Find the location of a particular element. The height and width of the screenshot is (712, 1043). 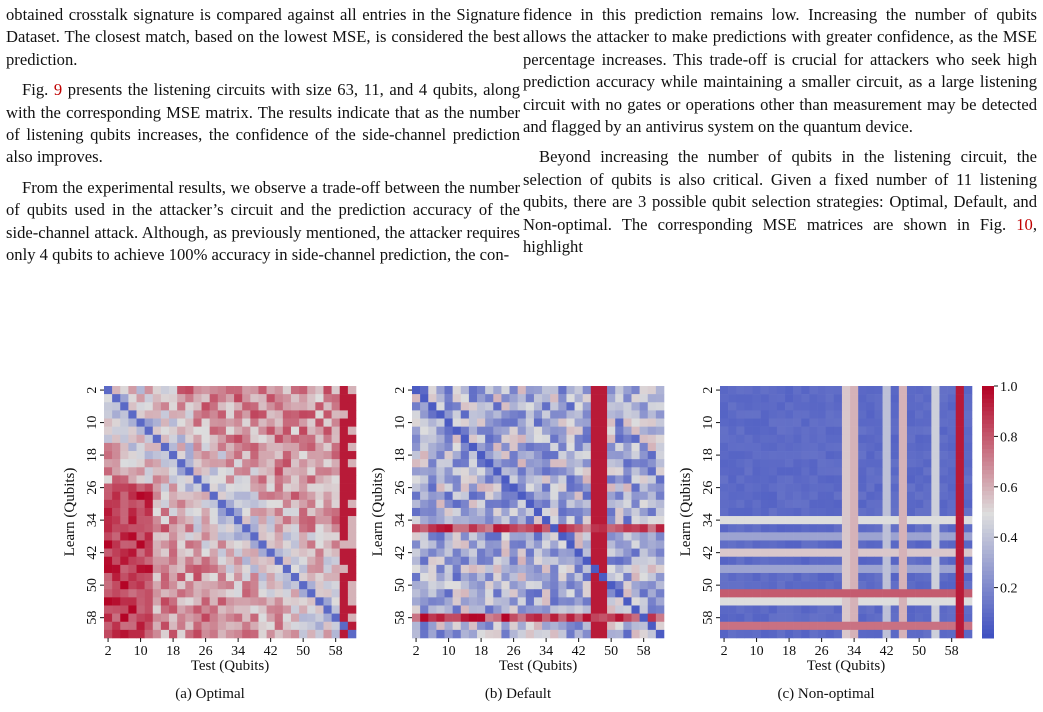

fig-9-ref: 9 is located at coordinates (58, 90).